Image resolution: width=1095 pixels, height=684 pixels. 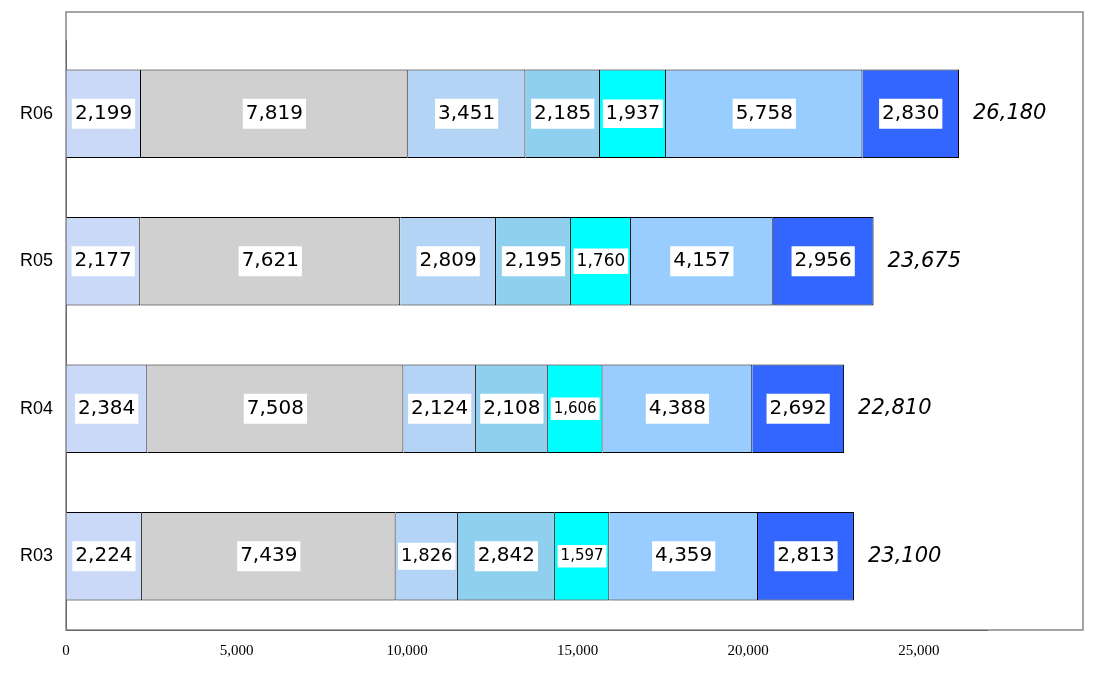 What do you see at coordinates (466, 111) in the screenshot?
I see `data-label: 3,451` at bounding box center [466, 111].